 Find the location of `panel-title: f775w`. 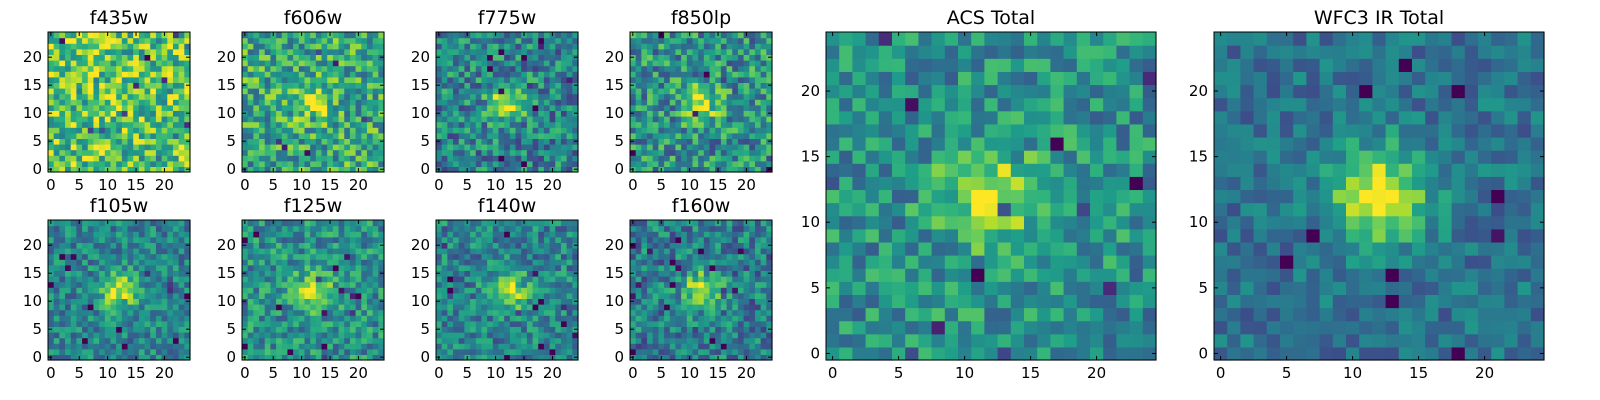

panel-title: f775w is located at coordinates (507, 18).